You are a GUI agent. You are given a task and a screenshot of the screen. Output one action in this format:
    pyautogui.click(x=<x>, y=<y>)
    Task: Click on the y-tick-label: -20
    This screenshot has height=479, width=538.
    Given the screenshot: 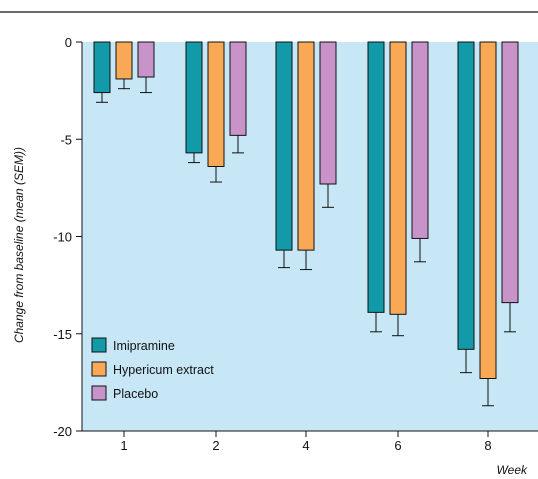 What is the action you would take?
    pyautogui.click(x=62, y=431)
    